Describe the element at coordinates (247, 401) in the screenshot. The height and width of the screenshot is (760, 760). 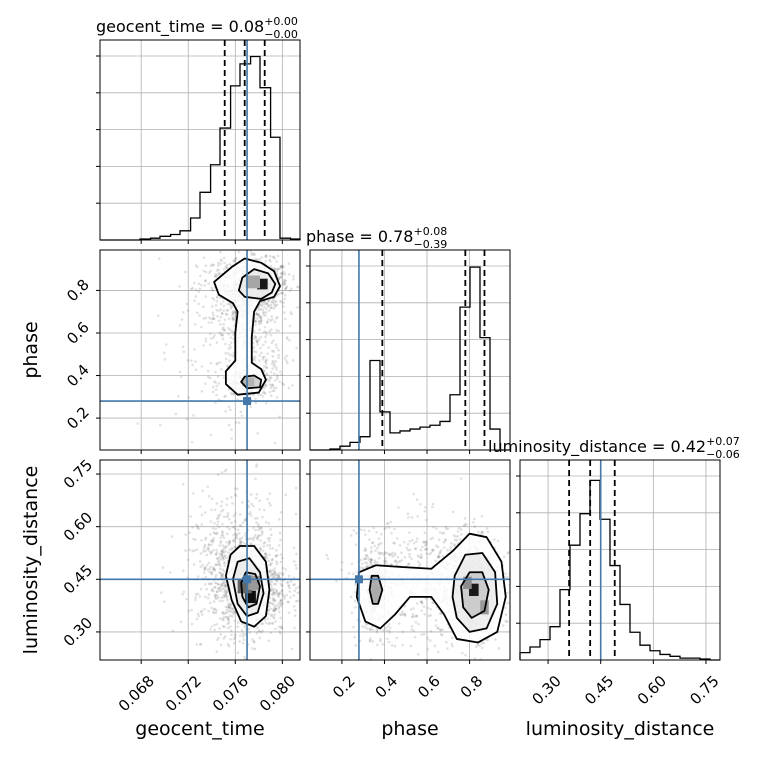
I see `truth-marker` at that location.